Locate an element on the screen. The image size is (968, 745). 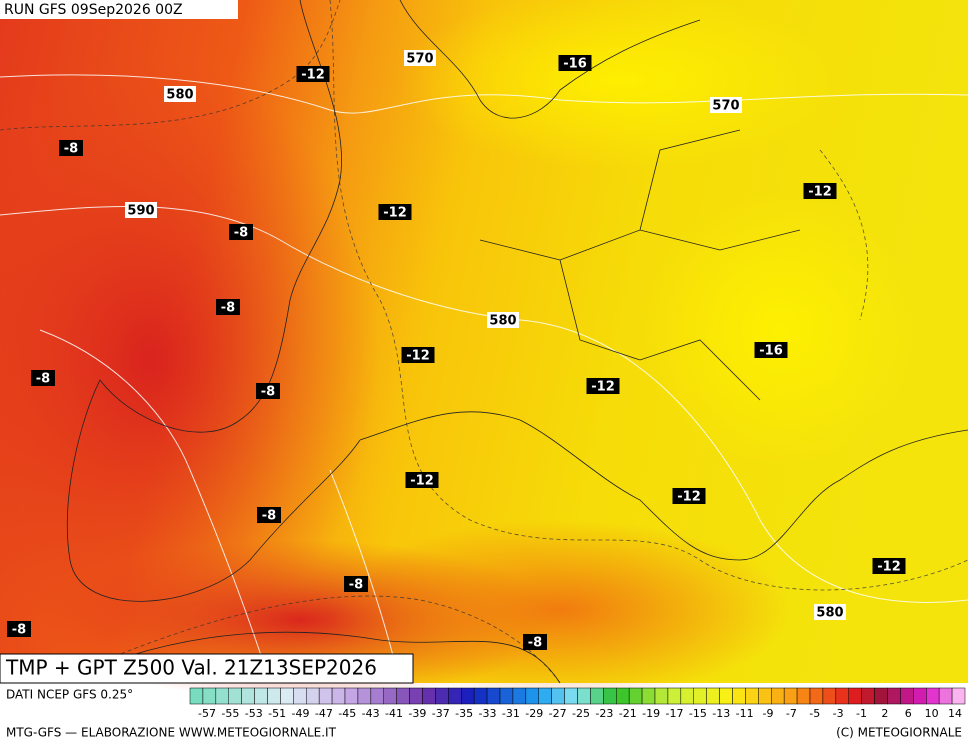
run-label: RUN GFS 09Sep2026 00Z is located at coordinates (93, 10).